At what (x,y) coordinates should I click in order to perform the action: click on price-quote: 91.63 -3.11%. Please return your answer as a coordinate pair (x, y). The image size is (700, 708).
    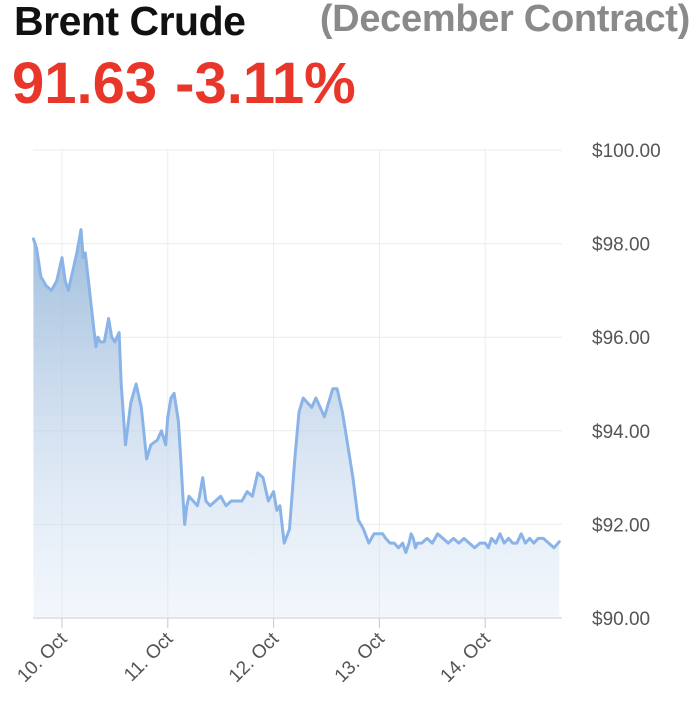
    Looking at the image, I should click on (193, 83).